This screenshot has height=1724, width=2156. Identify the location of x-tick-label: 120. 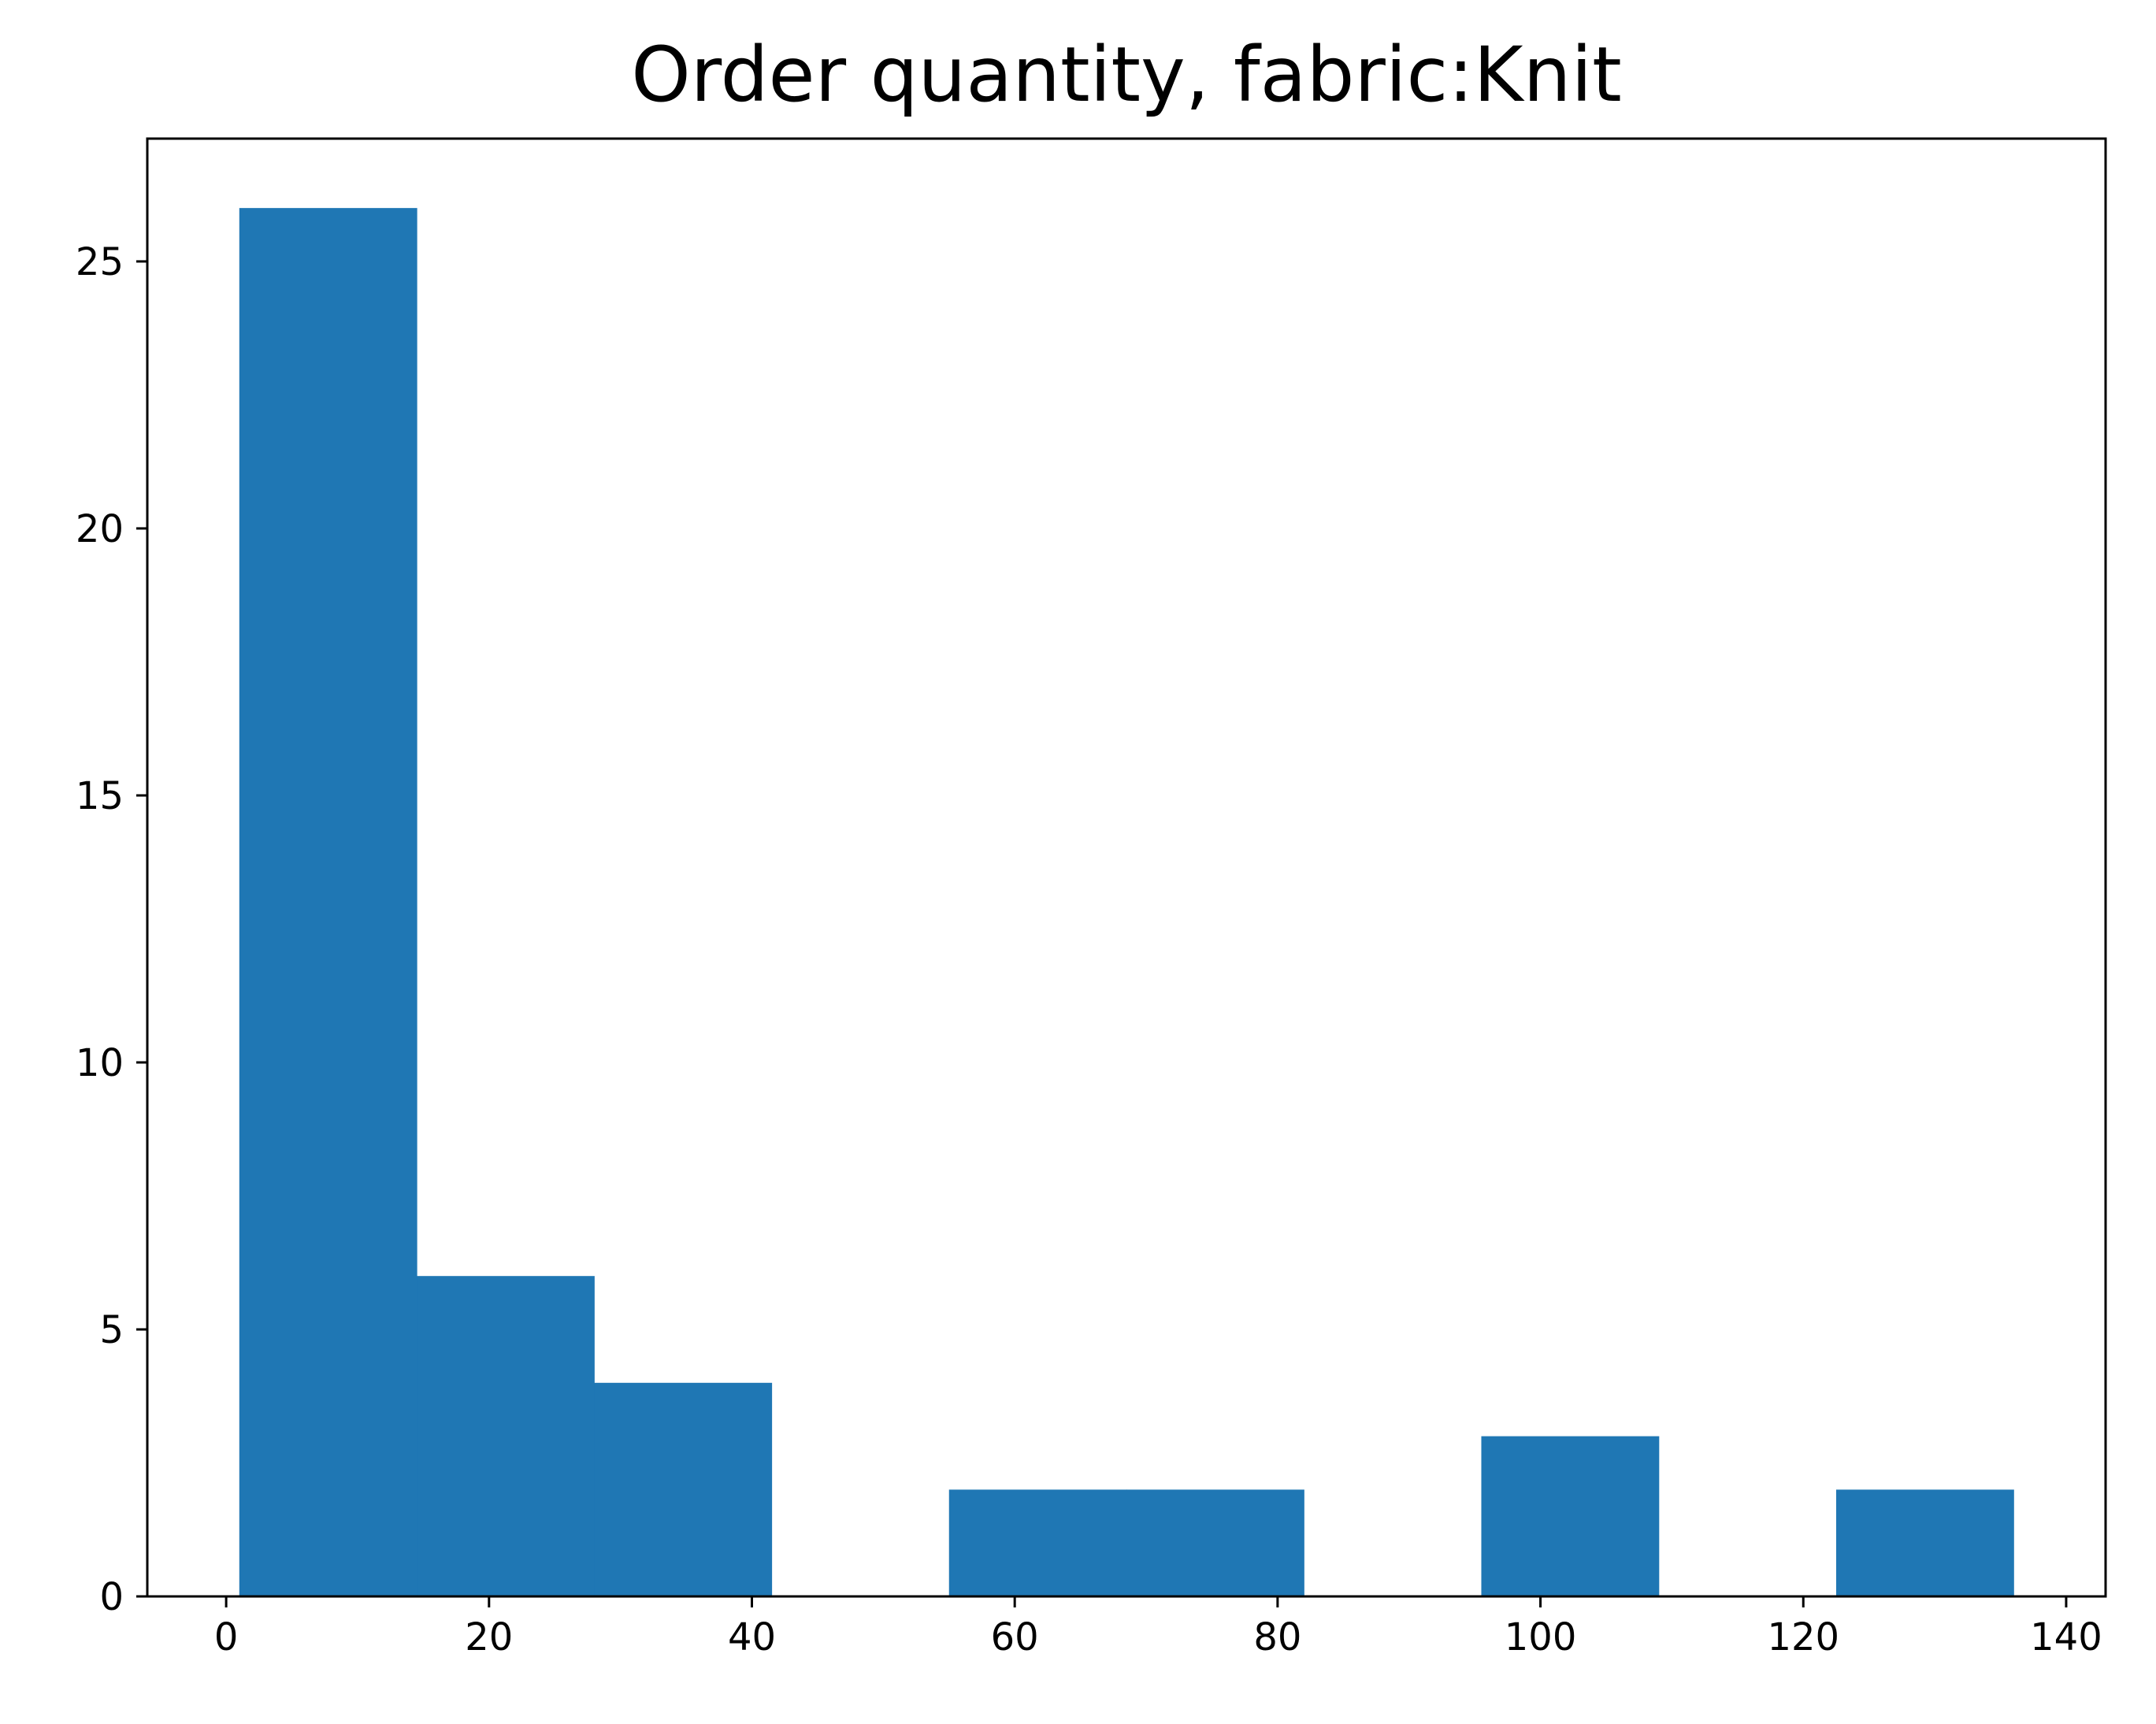
(1803, 1637).